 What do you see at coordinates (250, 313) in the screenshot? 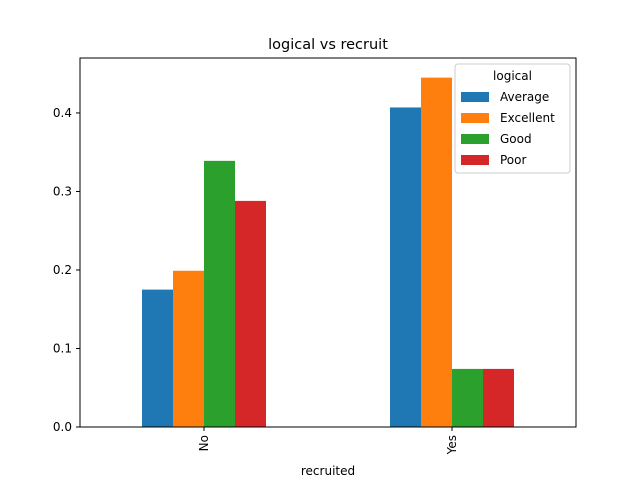
I see `bar-poor-no` at bounding box center [250, 313].